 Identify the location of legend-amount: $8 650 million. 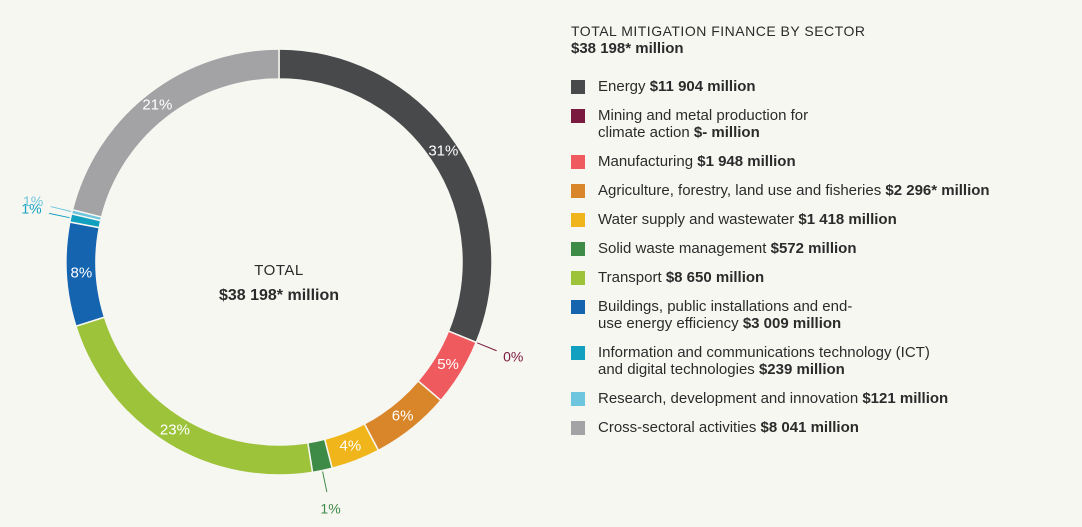
(715, 277).